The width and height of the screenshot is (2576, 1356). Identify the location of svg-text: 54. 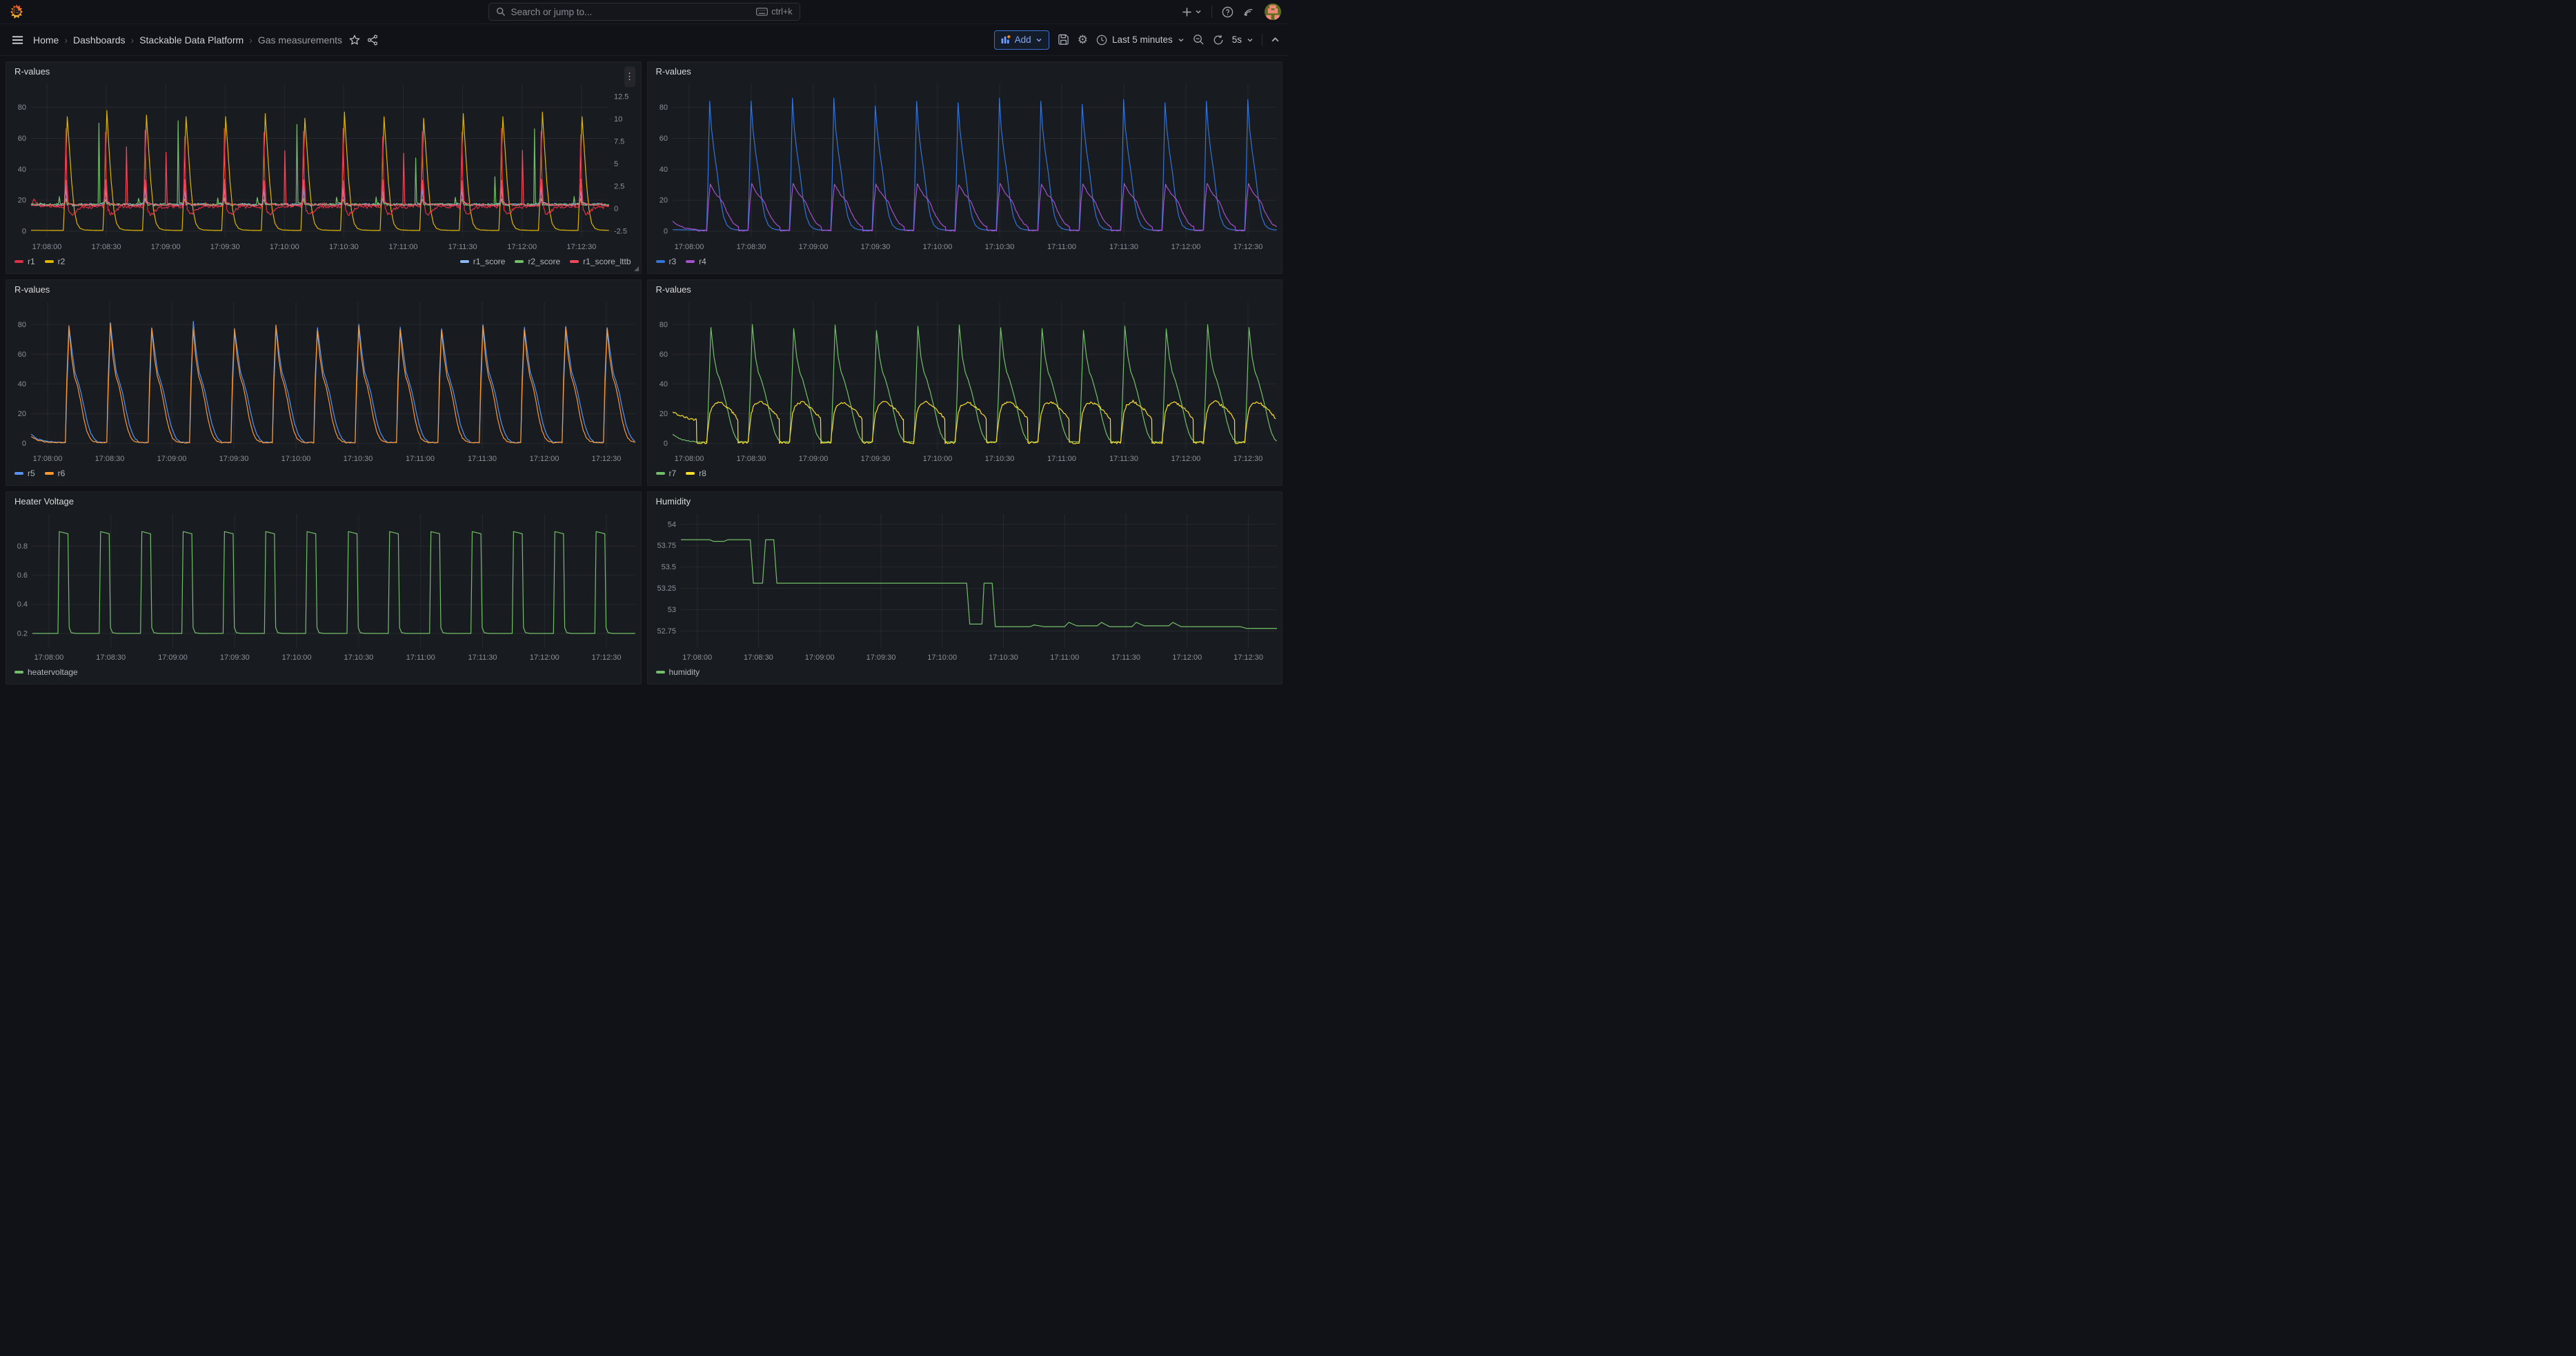
(671, 524).